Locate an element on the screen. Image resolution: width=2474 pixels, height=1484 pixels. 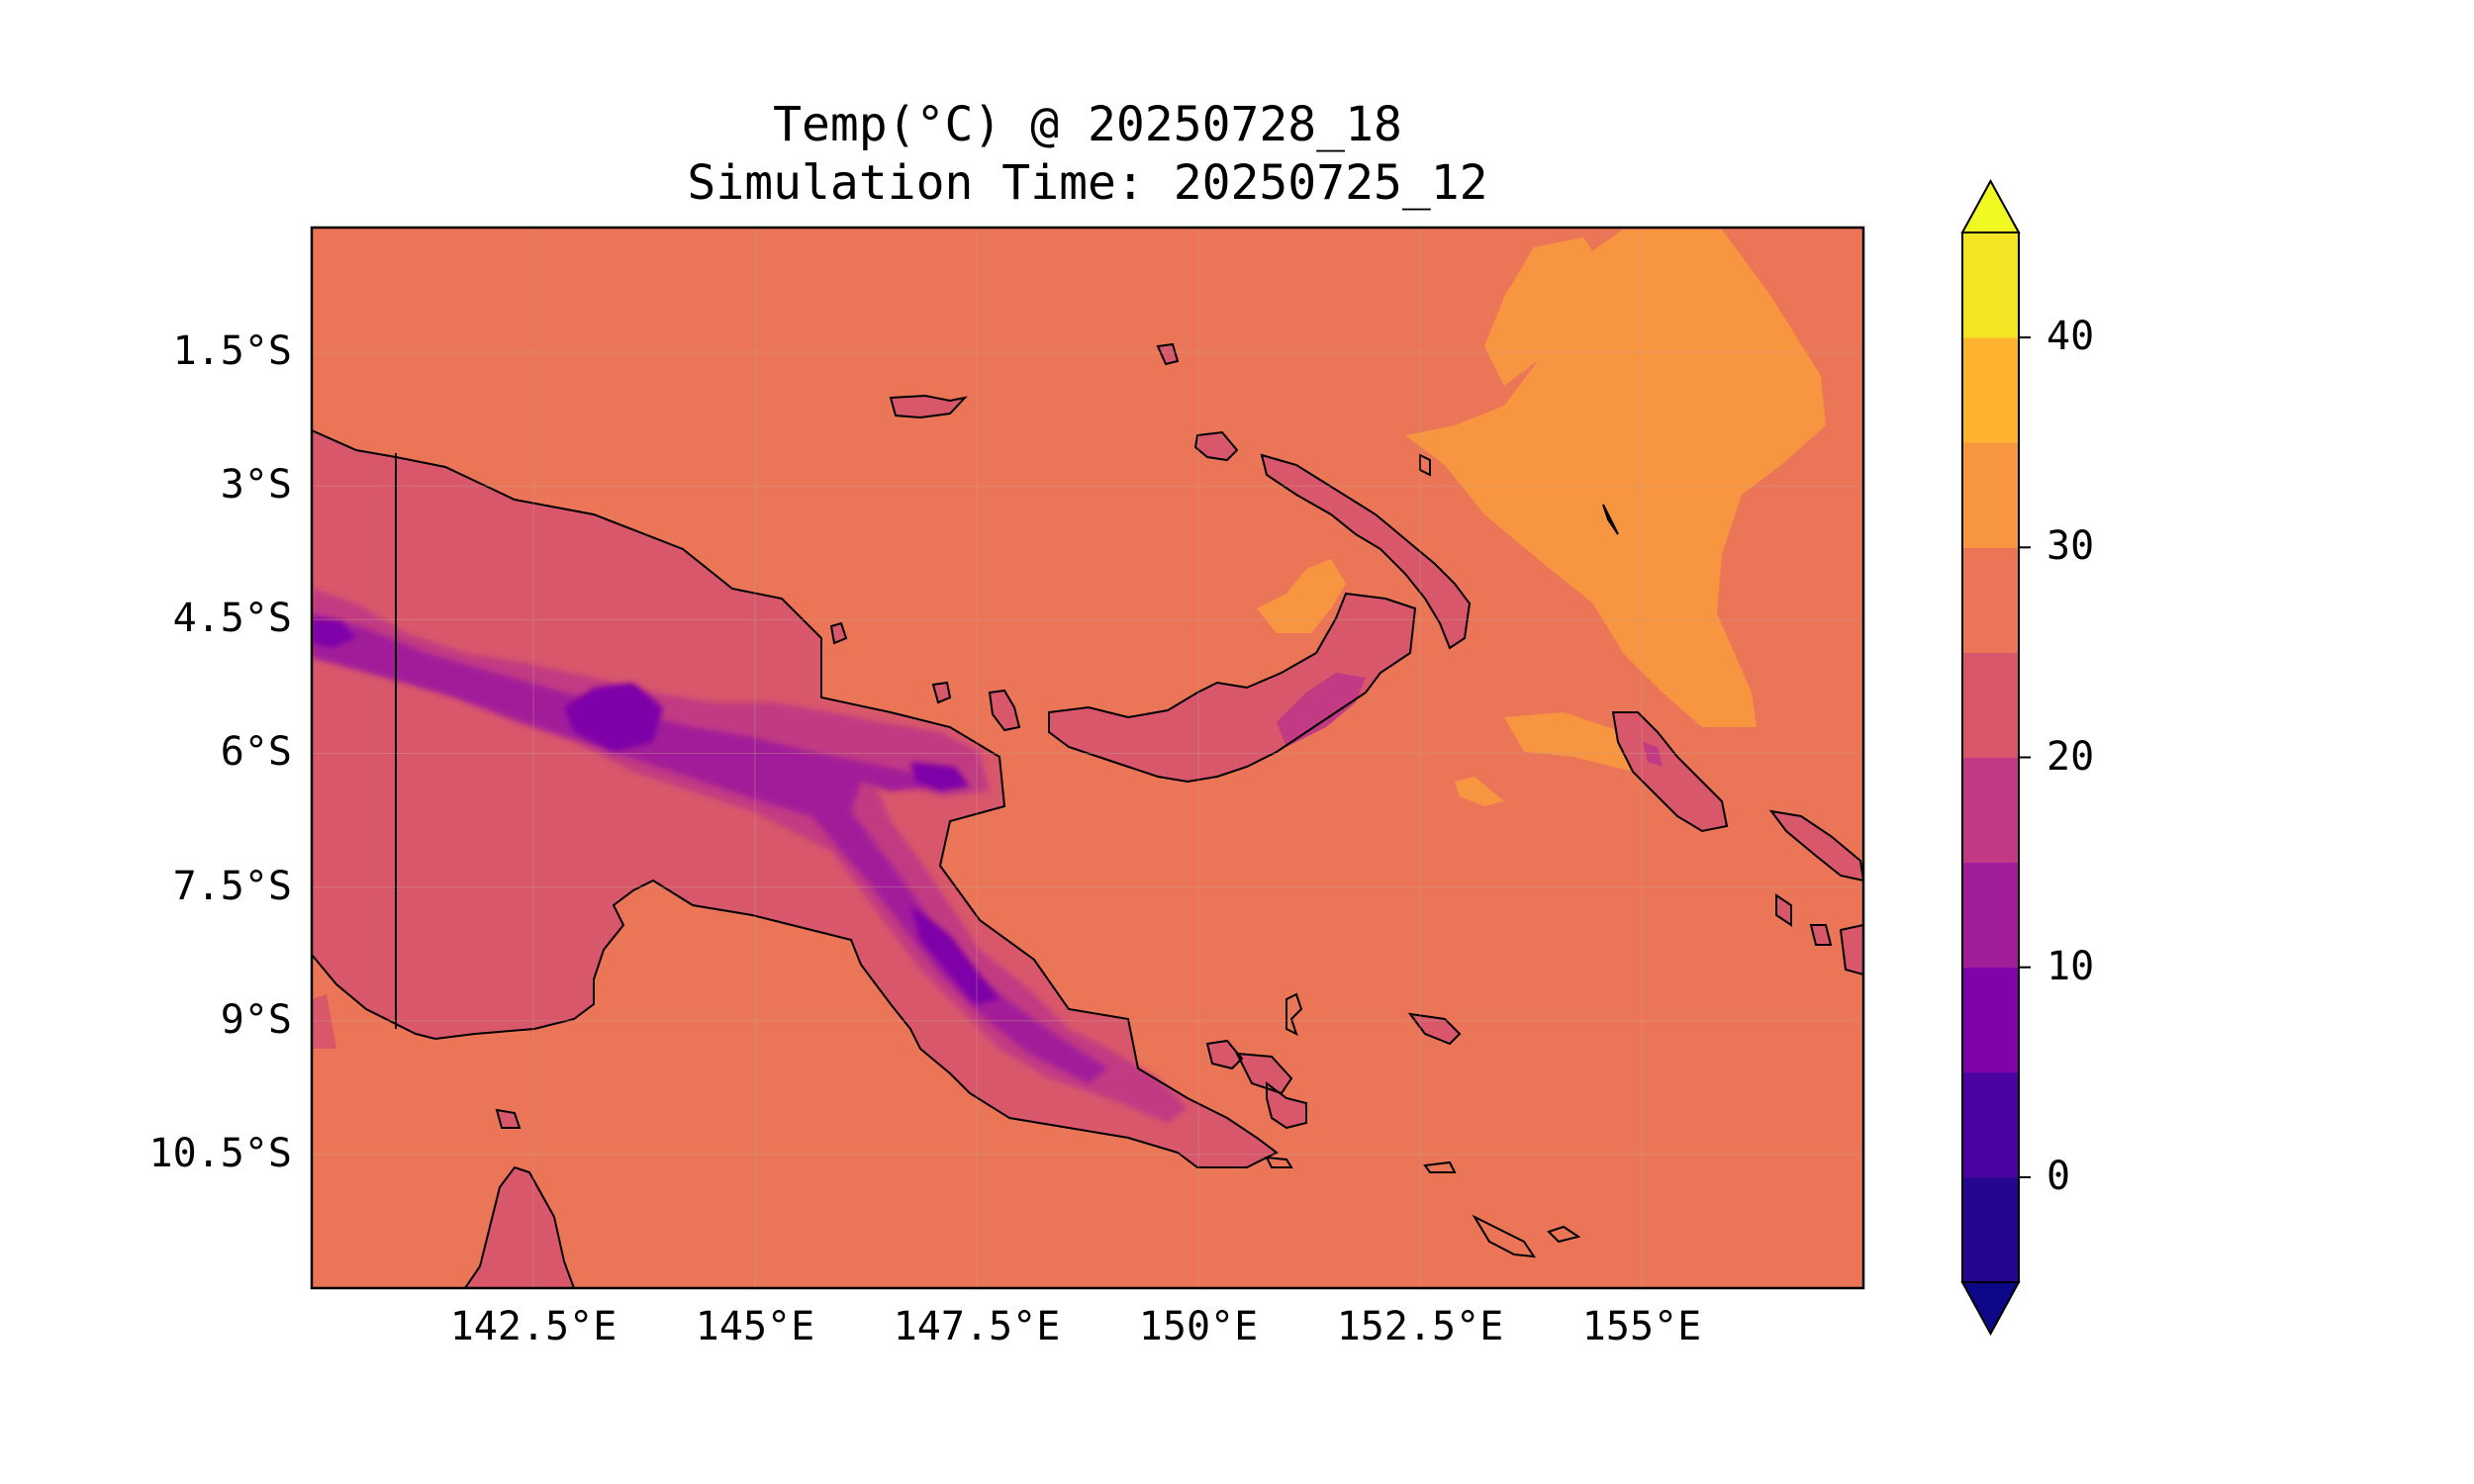
colorbar-tick-label: 30 is located at coordinates (2071, 546).